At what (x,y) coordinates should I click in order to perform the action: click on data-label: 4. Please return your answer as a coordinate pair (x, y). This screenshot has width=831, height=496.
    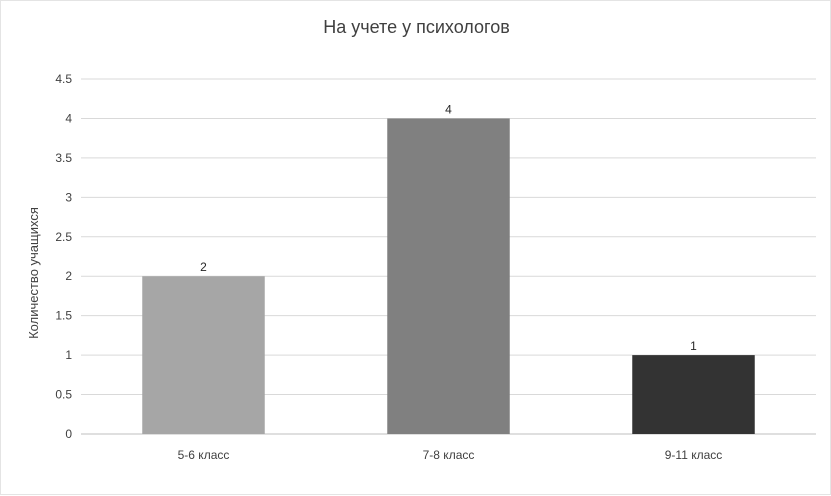
    Looking at the image, I should click on (448, 109).